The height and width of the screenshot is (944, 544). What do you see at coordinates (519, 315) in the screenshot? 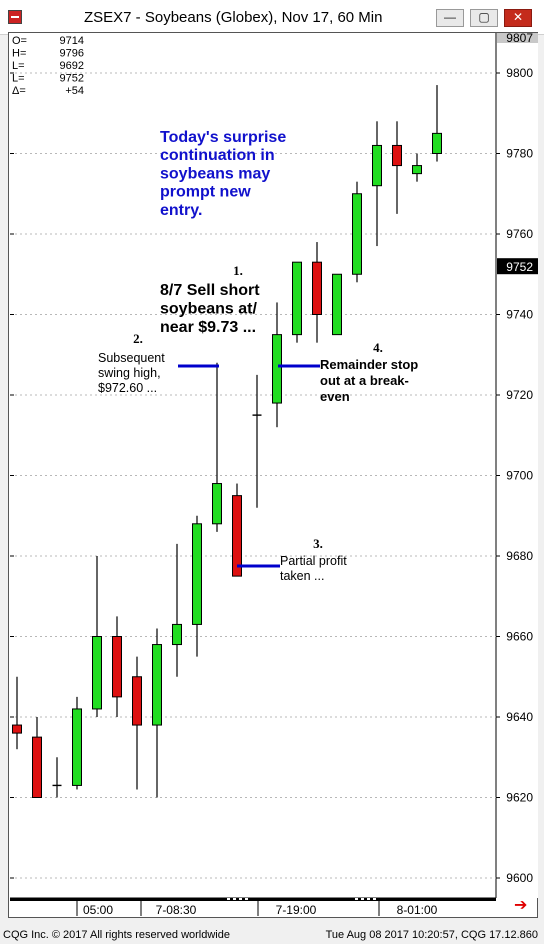
I see `y-tick-label: 9740` at bounding box center [519, 315].